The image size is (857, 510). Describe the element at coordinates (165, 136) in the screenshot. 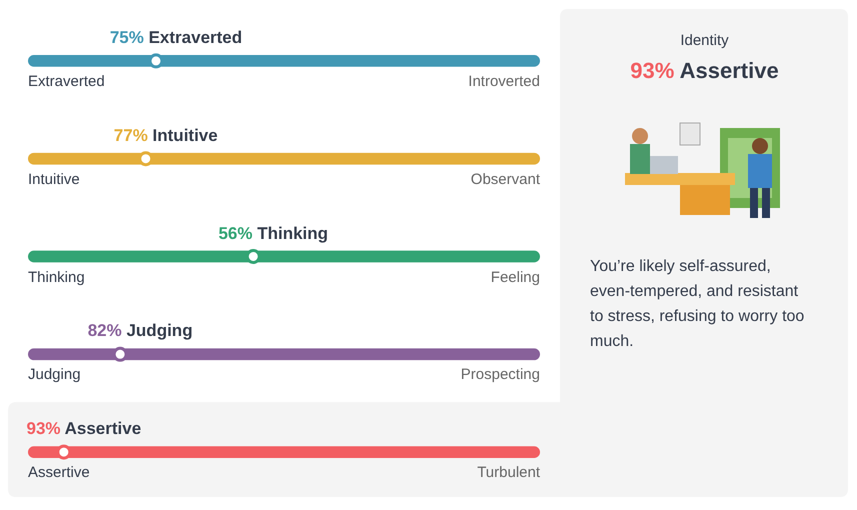

I see `data-label: 77% Intuitive` at that location.